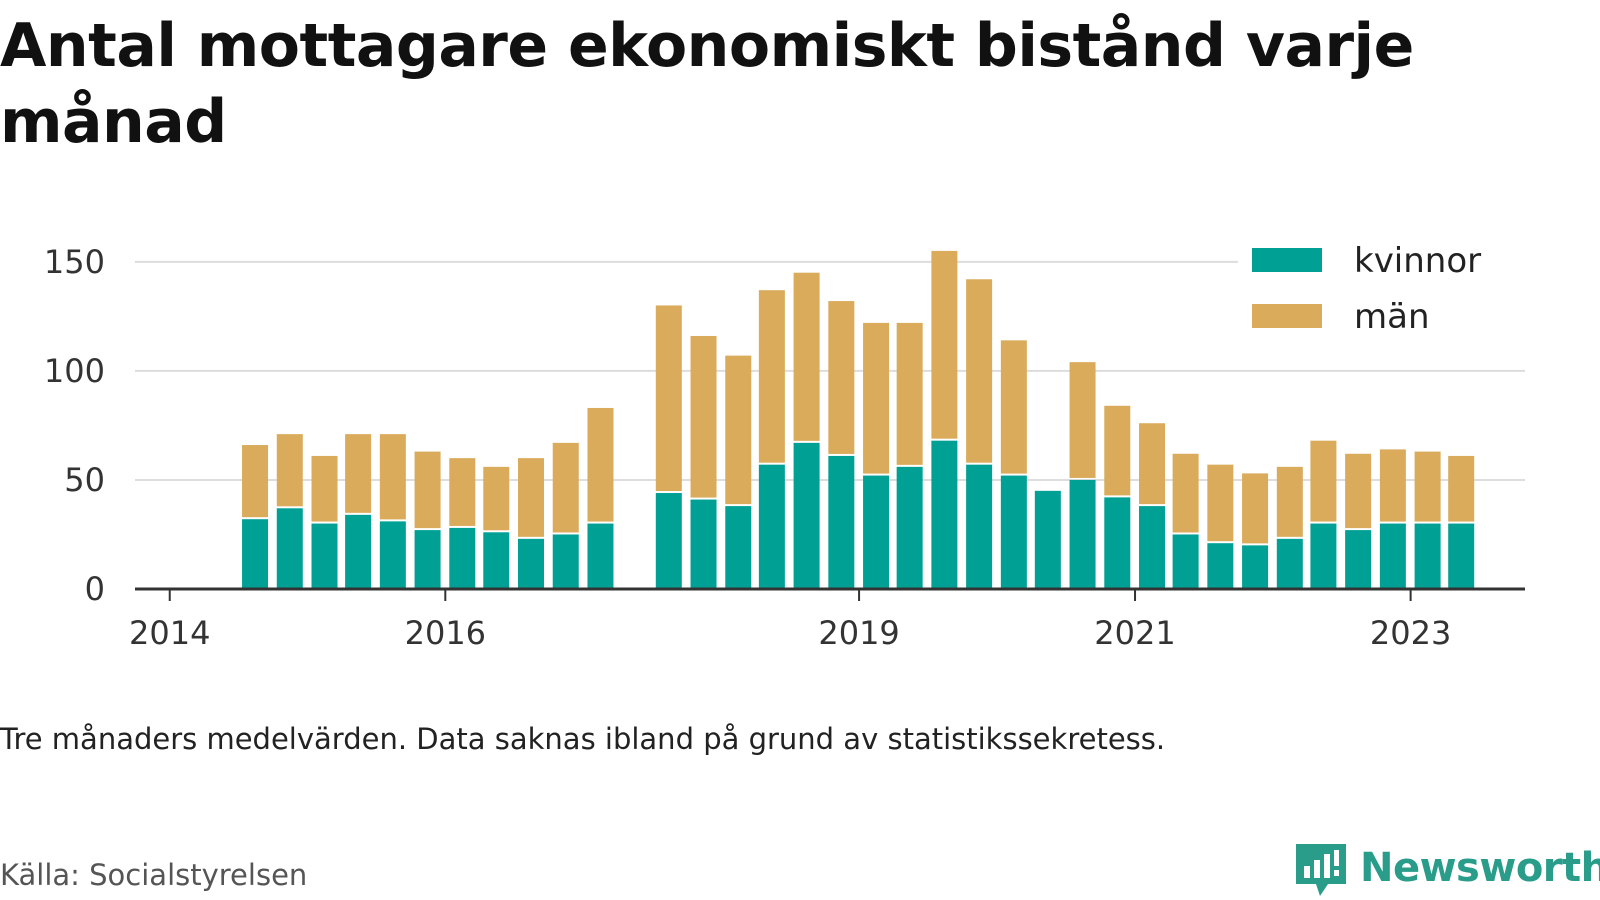 This screenshot has width=1600, height=900. Describe the element at coordinates (445, 633) in the screenshot. I see `x-tick-label: 2016` at that location.